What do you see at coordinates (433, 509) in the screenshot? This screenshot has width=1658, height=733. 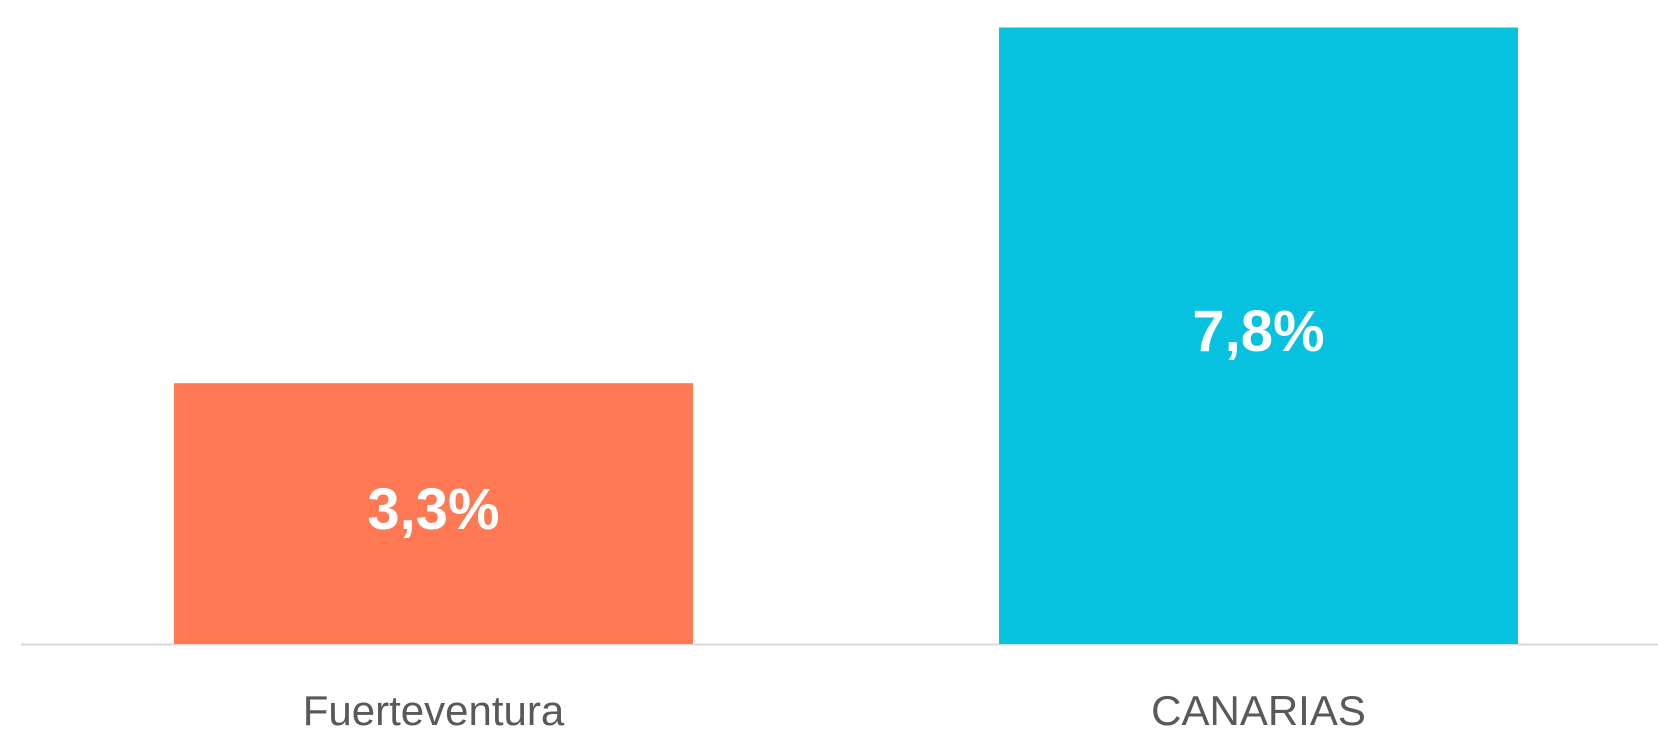 I see `data-label: 3,3%` at bounding box center [433, 509].